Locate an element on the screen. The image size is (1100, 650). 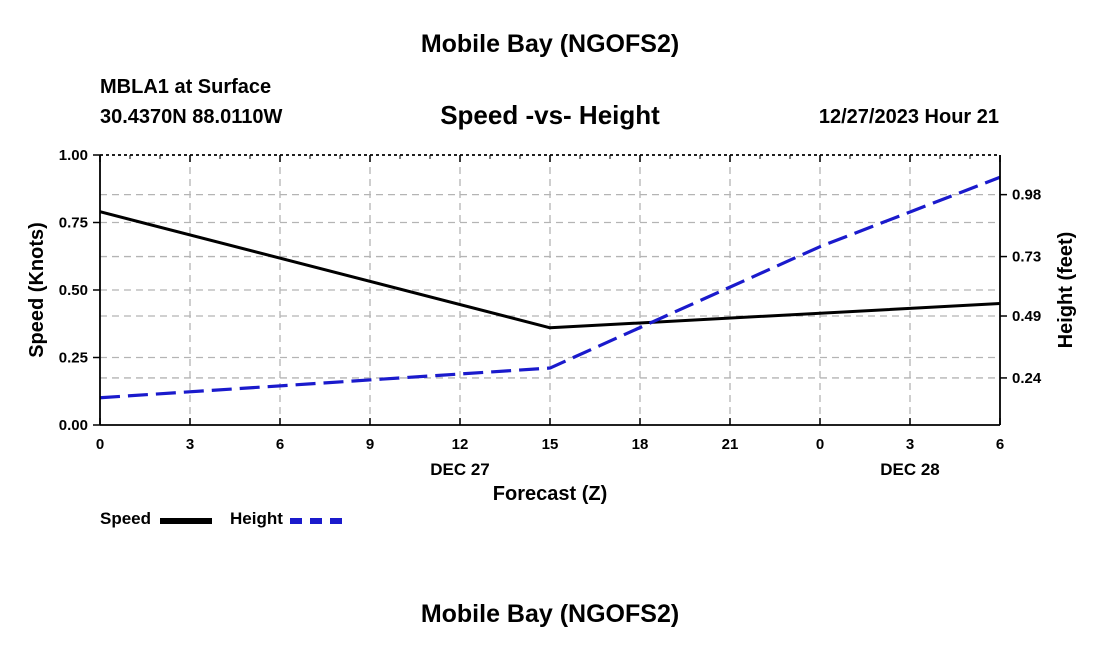
legend-speed-swatch is located at coordinates (186, 521).